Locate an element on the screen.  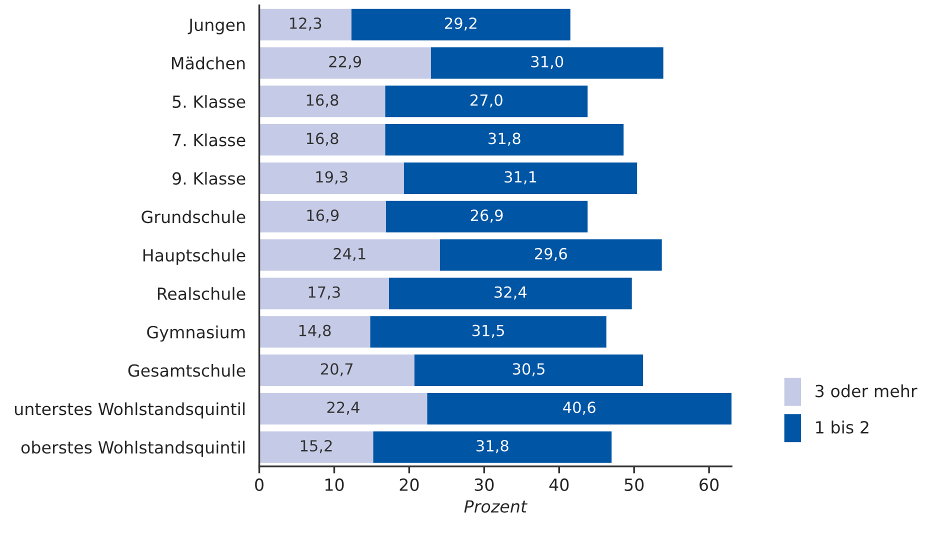
data-label: 20,7 is located at coordinates (336, 369).